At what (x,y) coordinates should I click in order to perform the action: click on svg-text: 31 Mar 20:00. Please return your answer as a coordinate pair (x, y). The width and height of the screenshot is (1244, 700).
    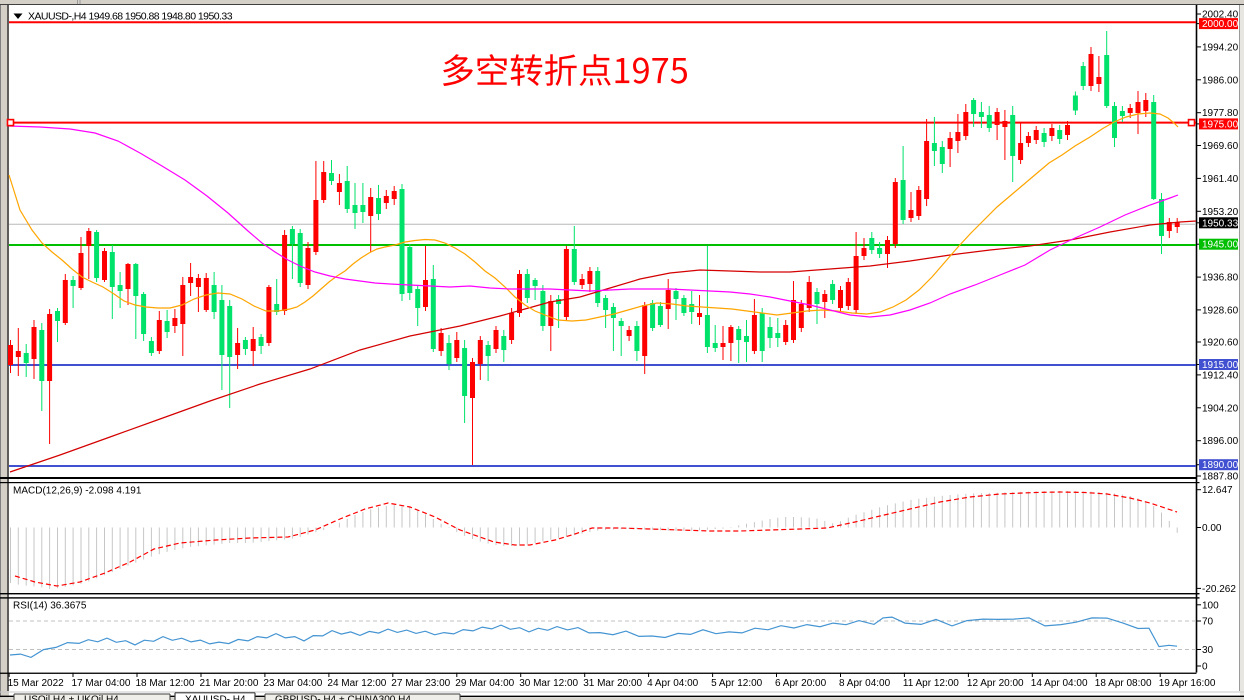
    Looking at the image, I should click on (612, 683).